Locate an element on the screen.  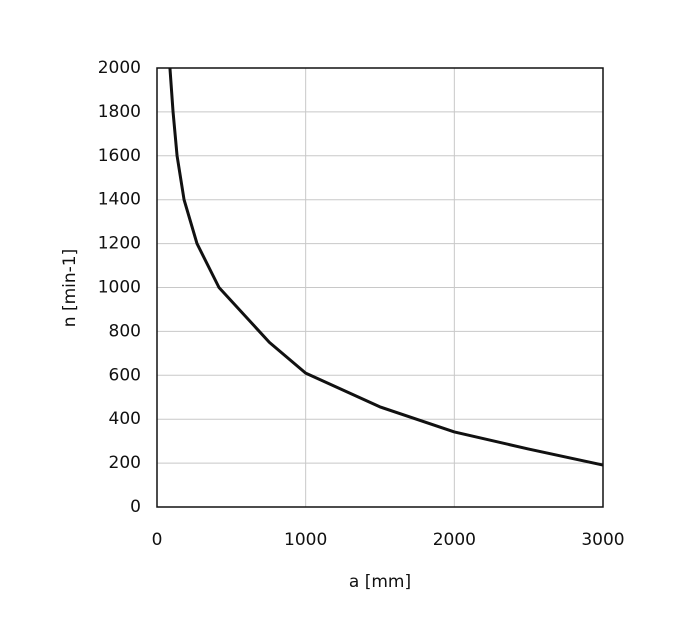
x-tick-label: 0 is located at coordinates (157, 540).